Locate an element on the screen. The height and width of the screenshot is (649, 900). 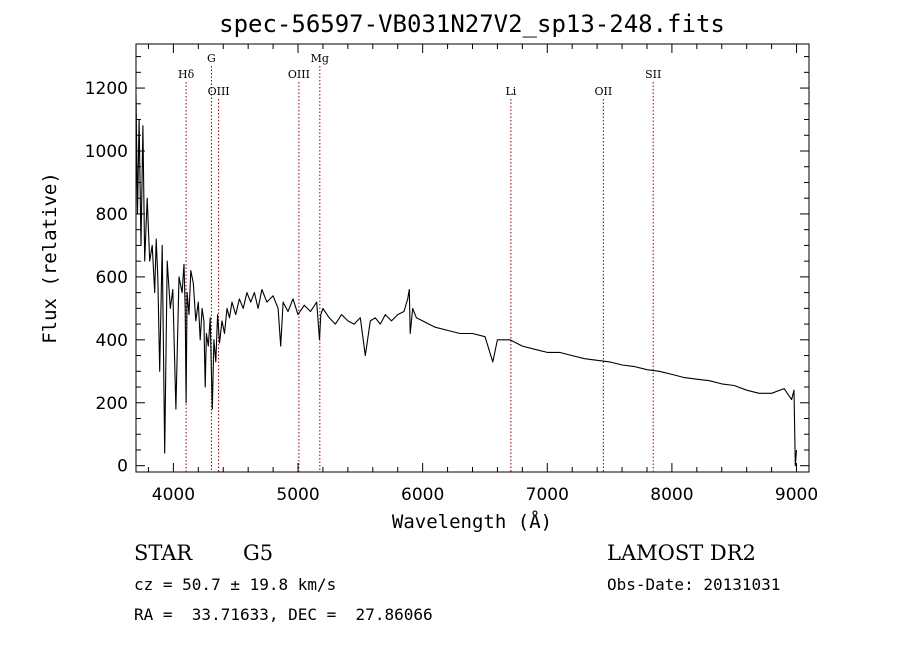
x-tick-label: 8000 is located at coordinates (671, 495).